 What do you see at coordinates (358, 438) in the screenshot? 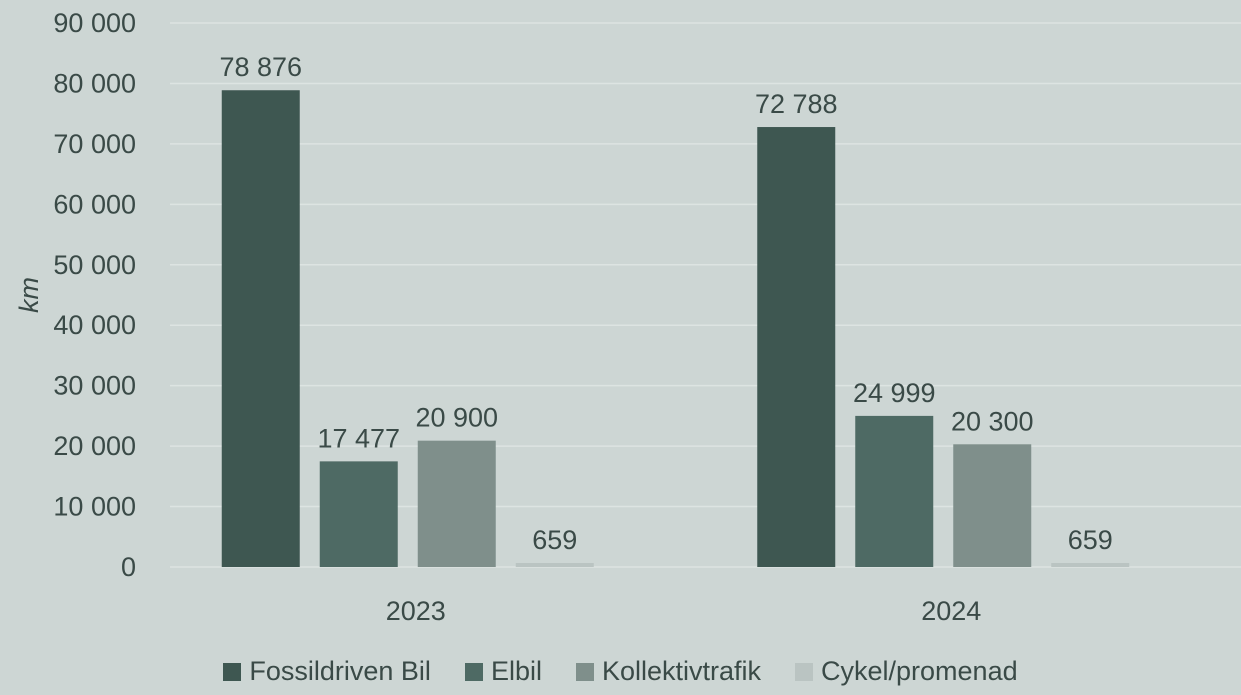
I see `data-label: 17 477` at bounding box center [358, 438].